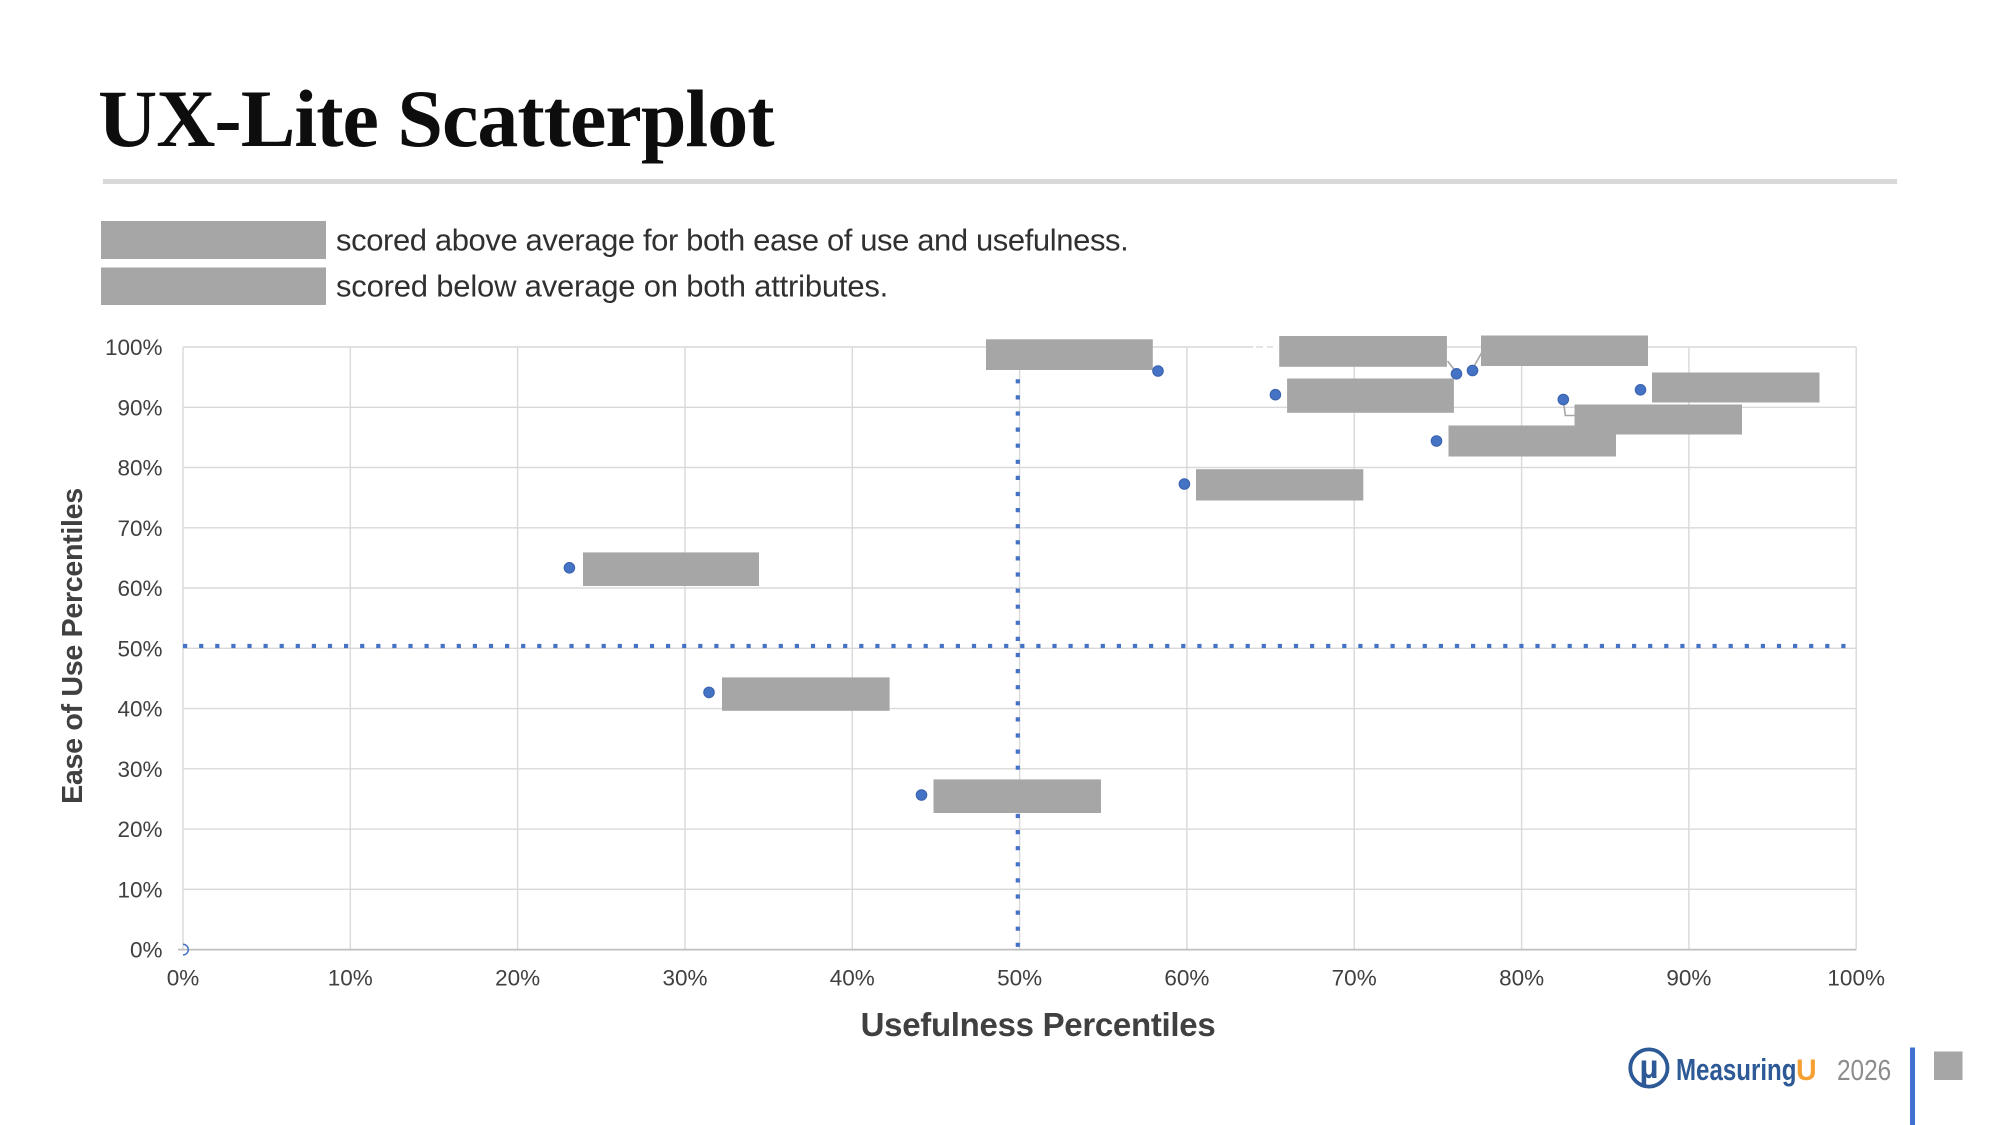 The width and height of the screenshot is (2000, 1125). What do you see at coordinates (73, 646) in the screenshot?
I see `svg-text: Ease of Use Percentiles` at bounding box center [73, 646].